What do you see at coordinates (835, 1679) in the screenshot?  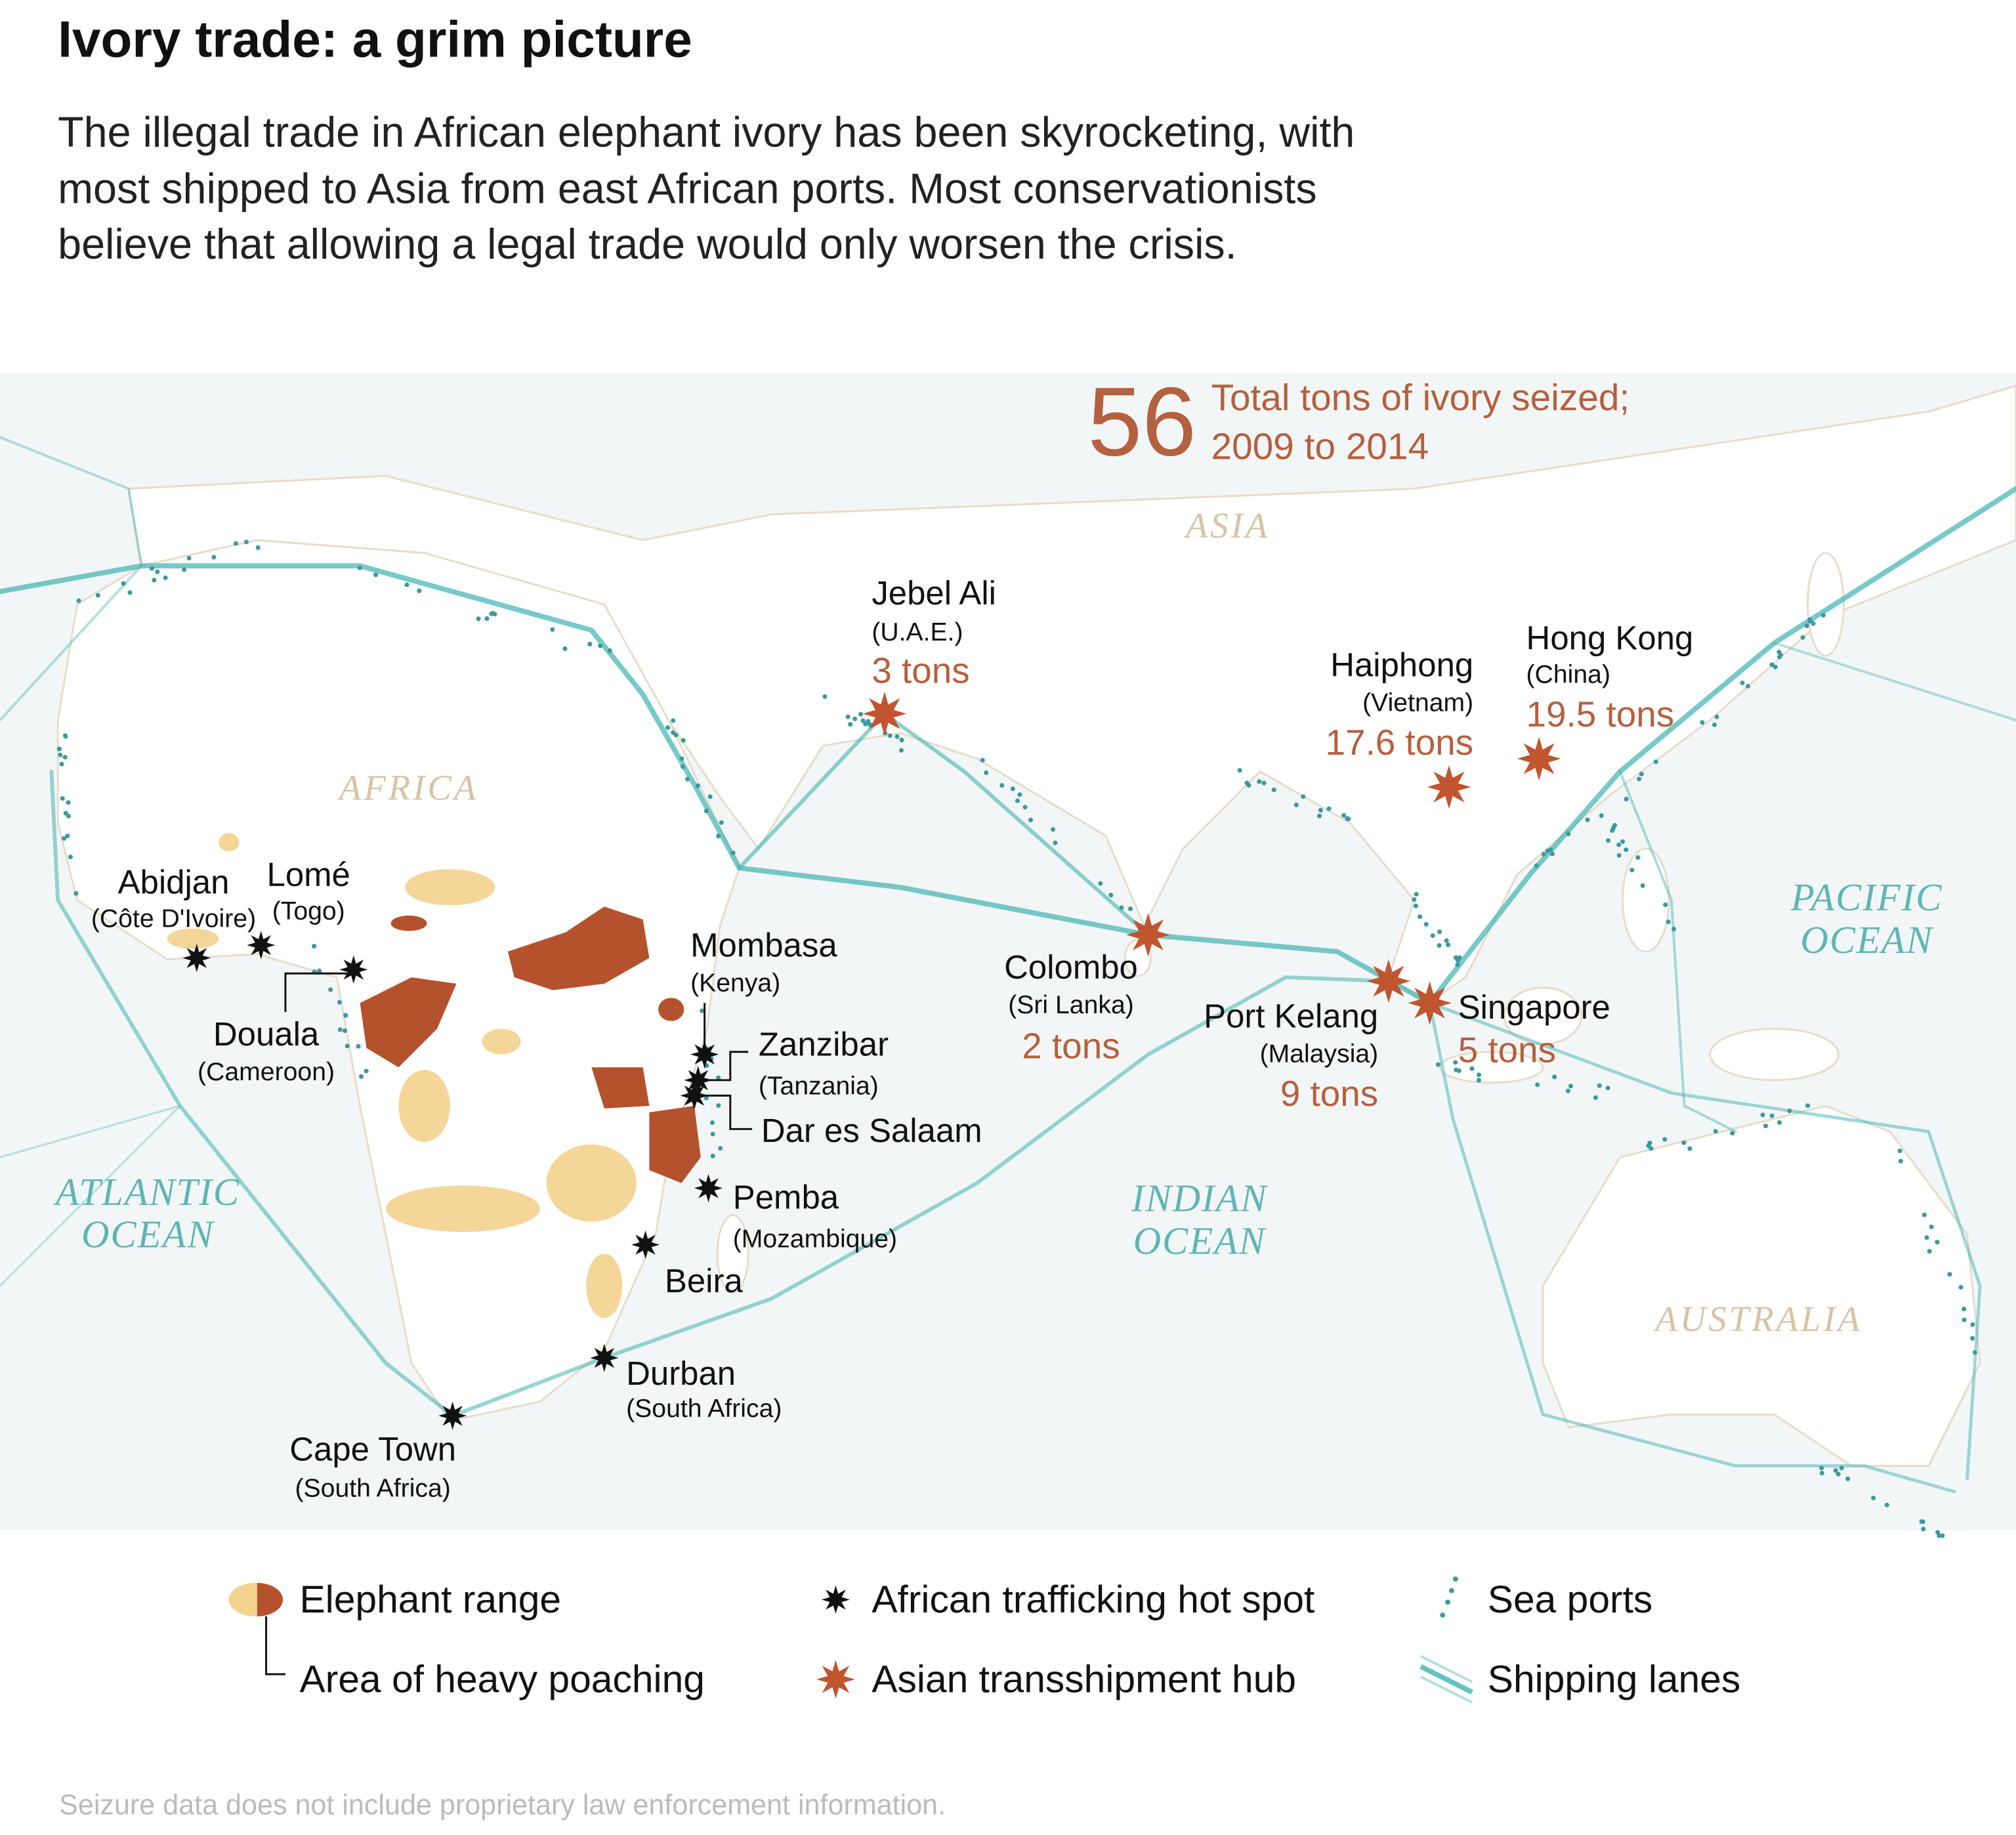 I see `legend-hub` at bounding box center [835, 1679].